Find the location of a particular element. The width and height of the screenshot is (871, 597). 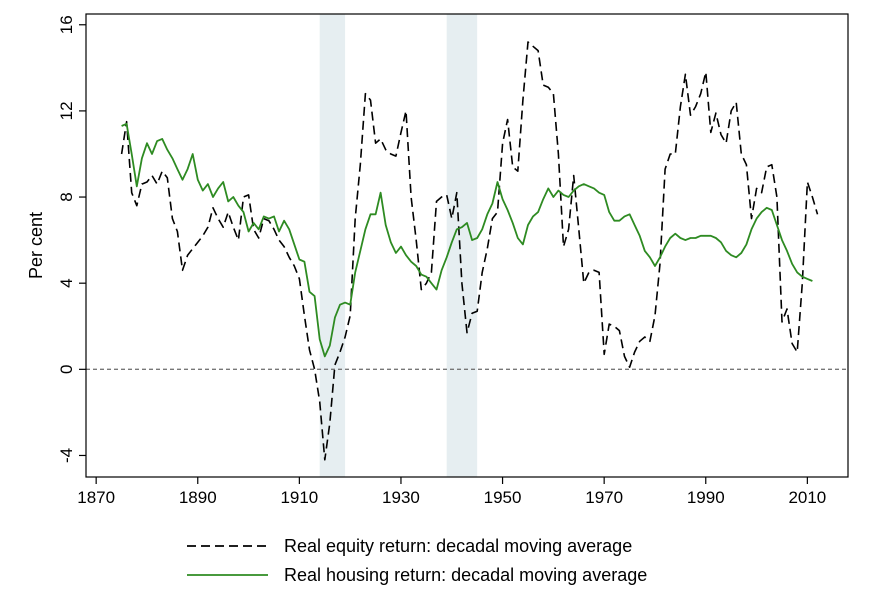

x-tick-label: 1990 is located at coordinates (706, 497).